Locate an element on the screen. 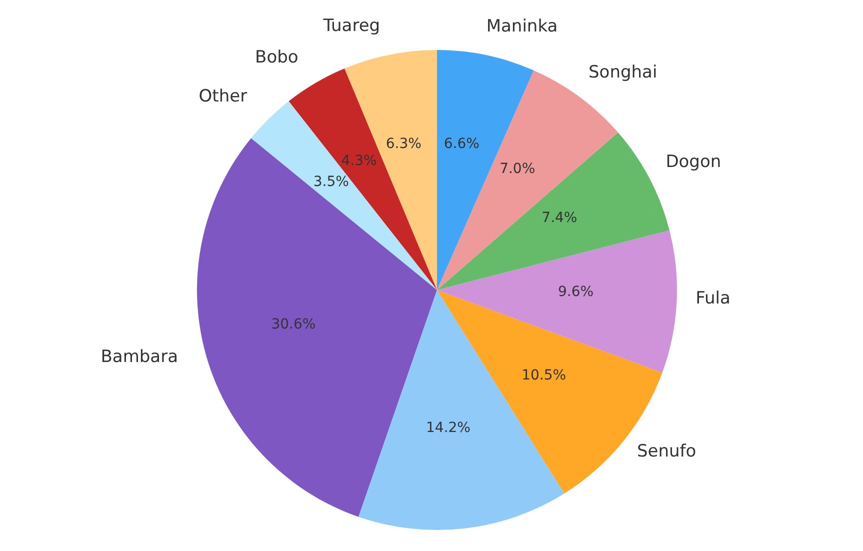  slice-label: Bambara is located at coordinates (139, 357).